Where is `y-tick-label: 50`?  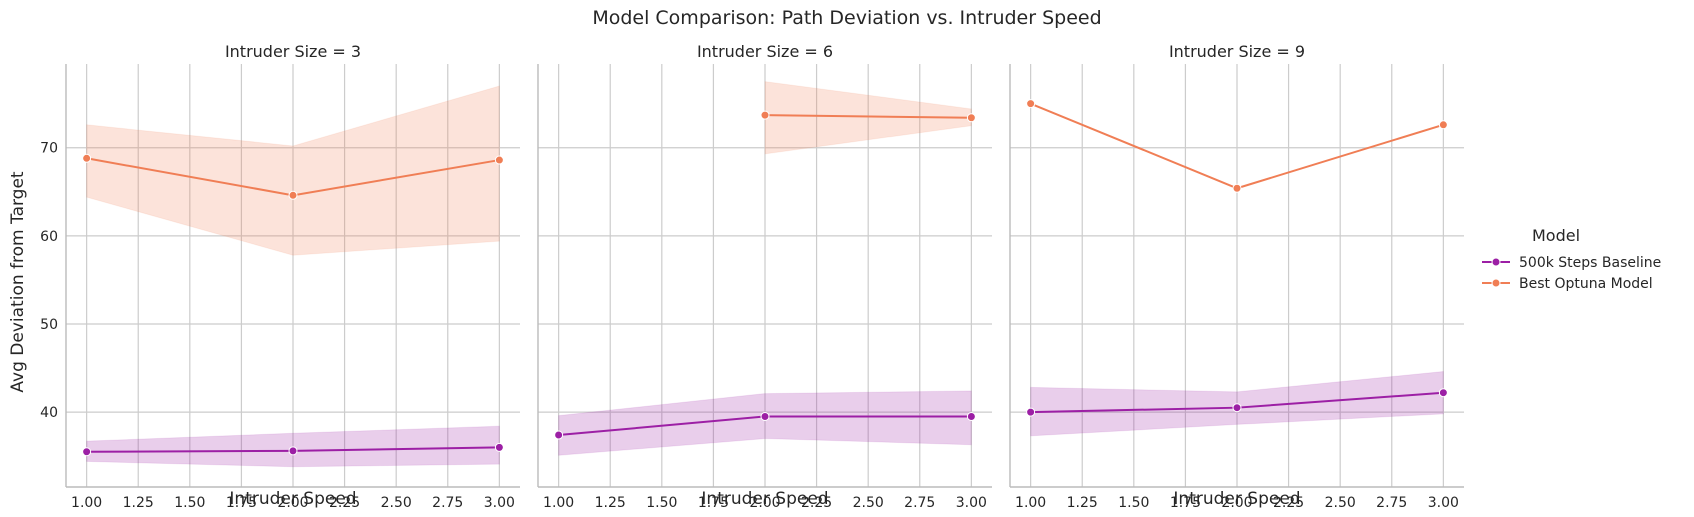 y-tick-label: 50 is located at coordinates (49, 325).